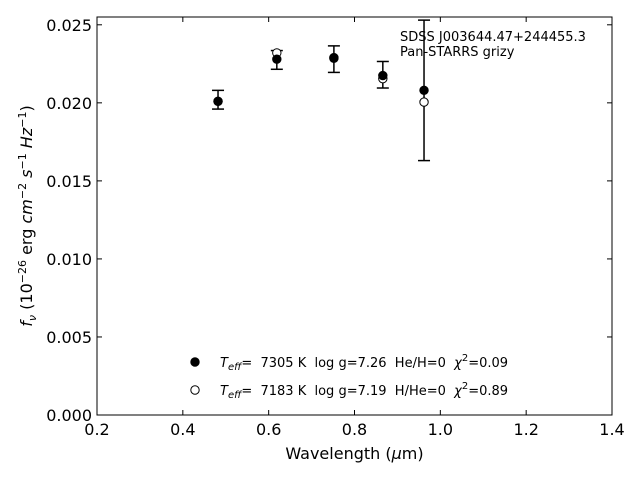 The width and height of the screenshot is (640, 480). Describe the element at coordinates (96, 429) in the screenshot. I see `x-tick-label: 0.2` at that location.